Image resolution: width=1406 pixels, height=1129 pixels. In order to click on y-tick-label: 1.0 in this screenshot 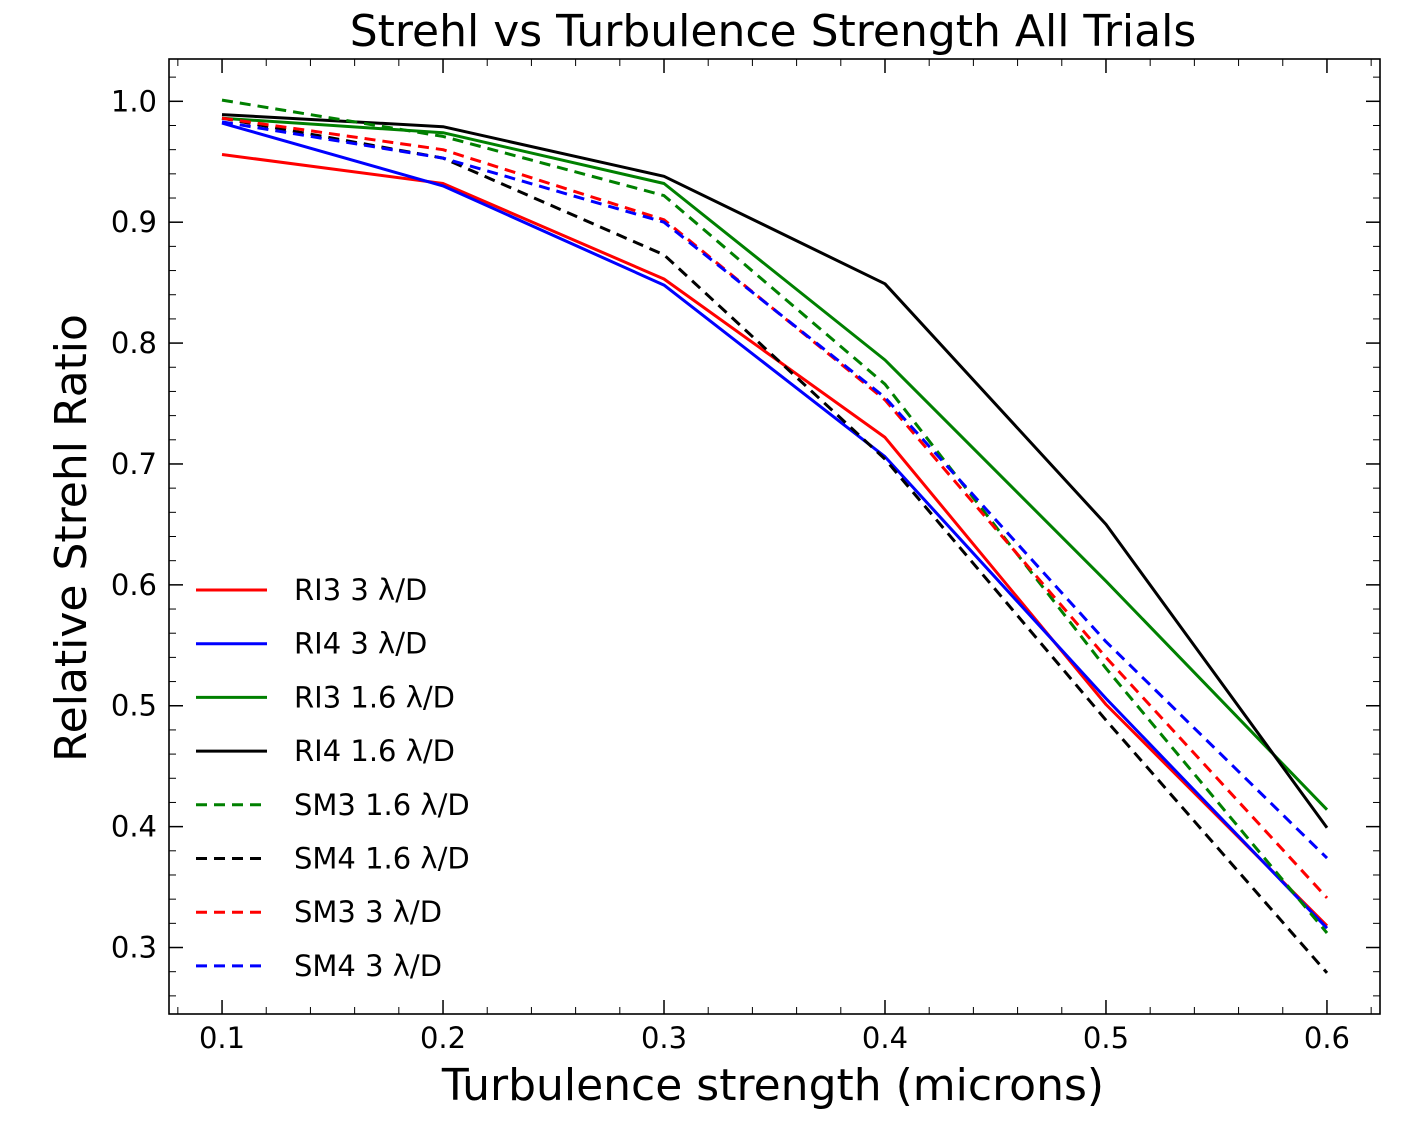, I will do `click(134, 101)`.